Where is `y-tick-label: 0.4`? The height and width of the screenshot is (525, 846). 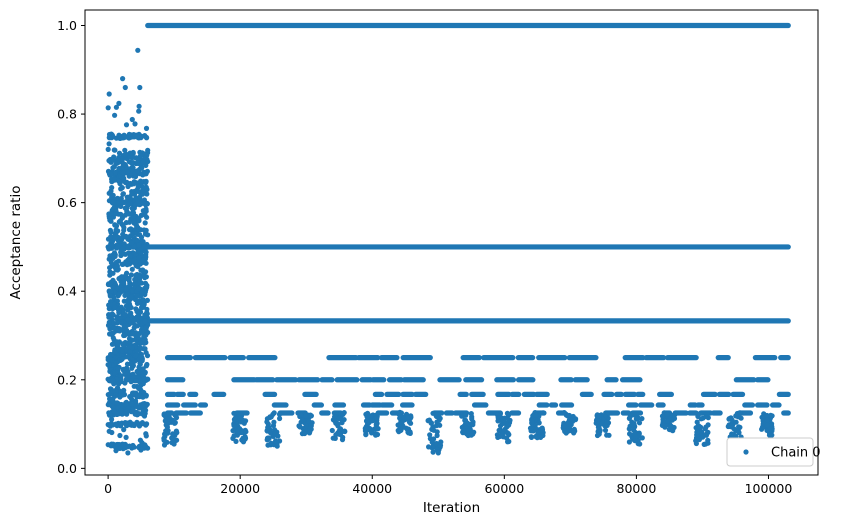 y-tick-label: 0.4 is located at coordinates (67, 291).